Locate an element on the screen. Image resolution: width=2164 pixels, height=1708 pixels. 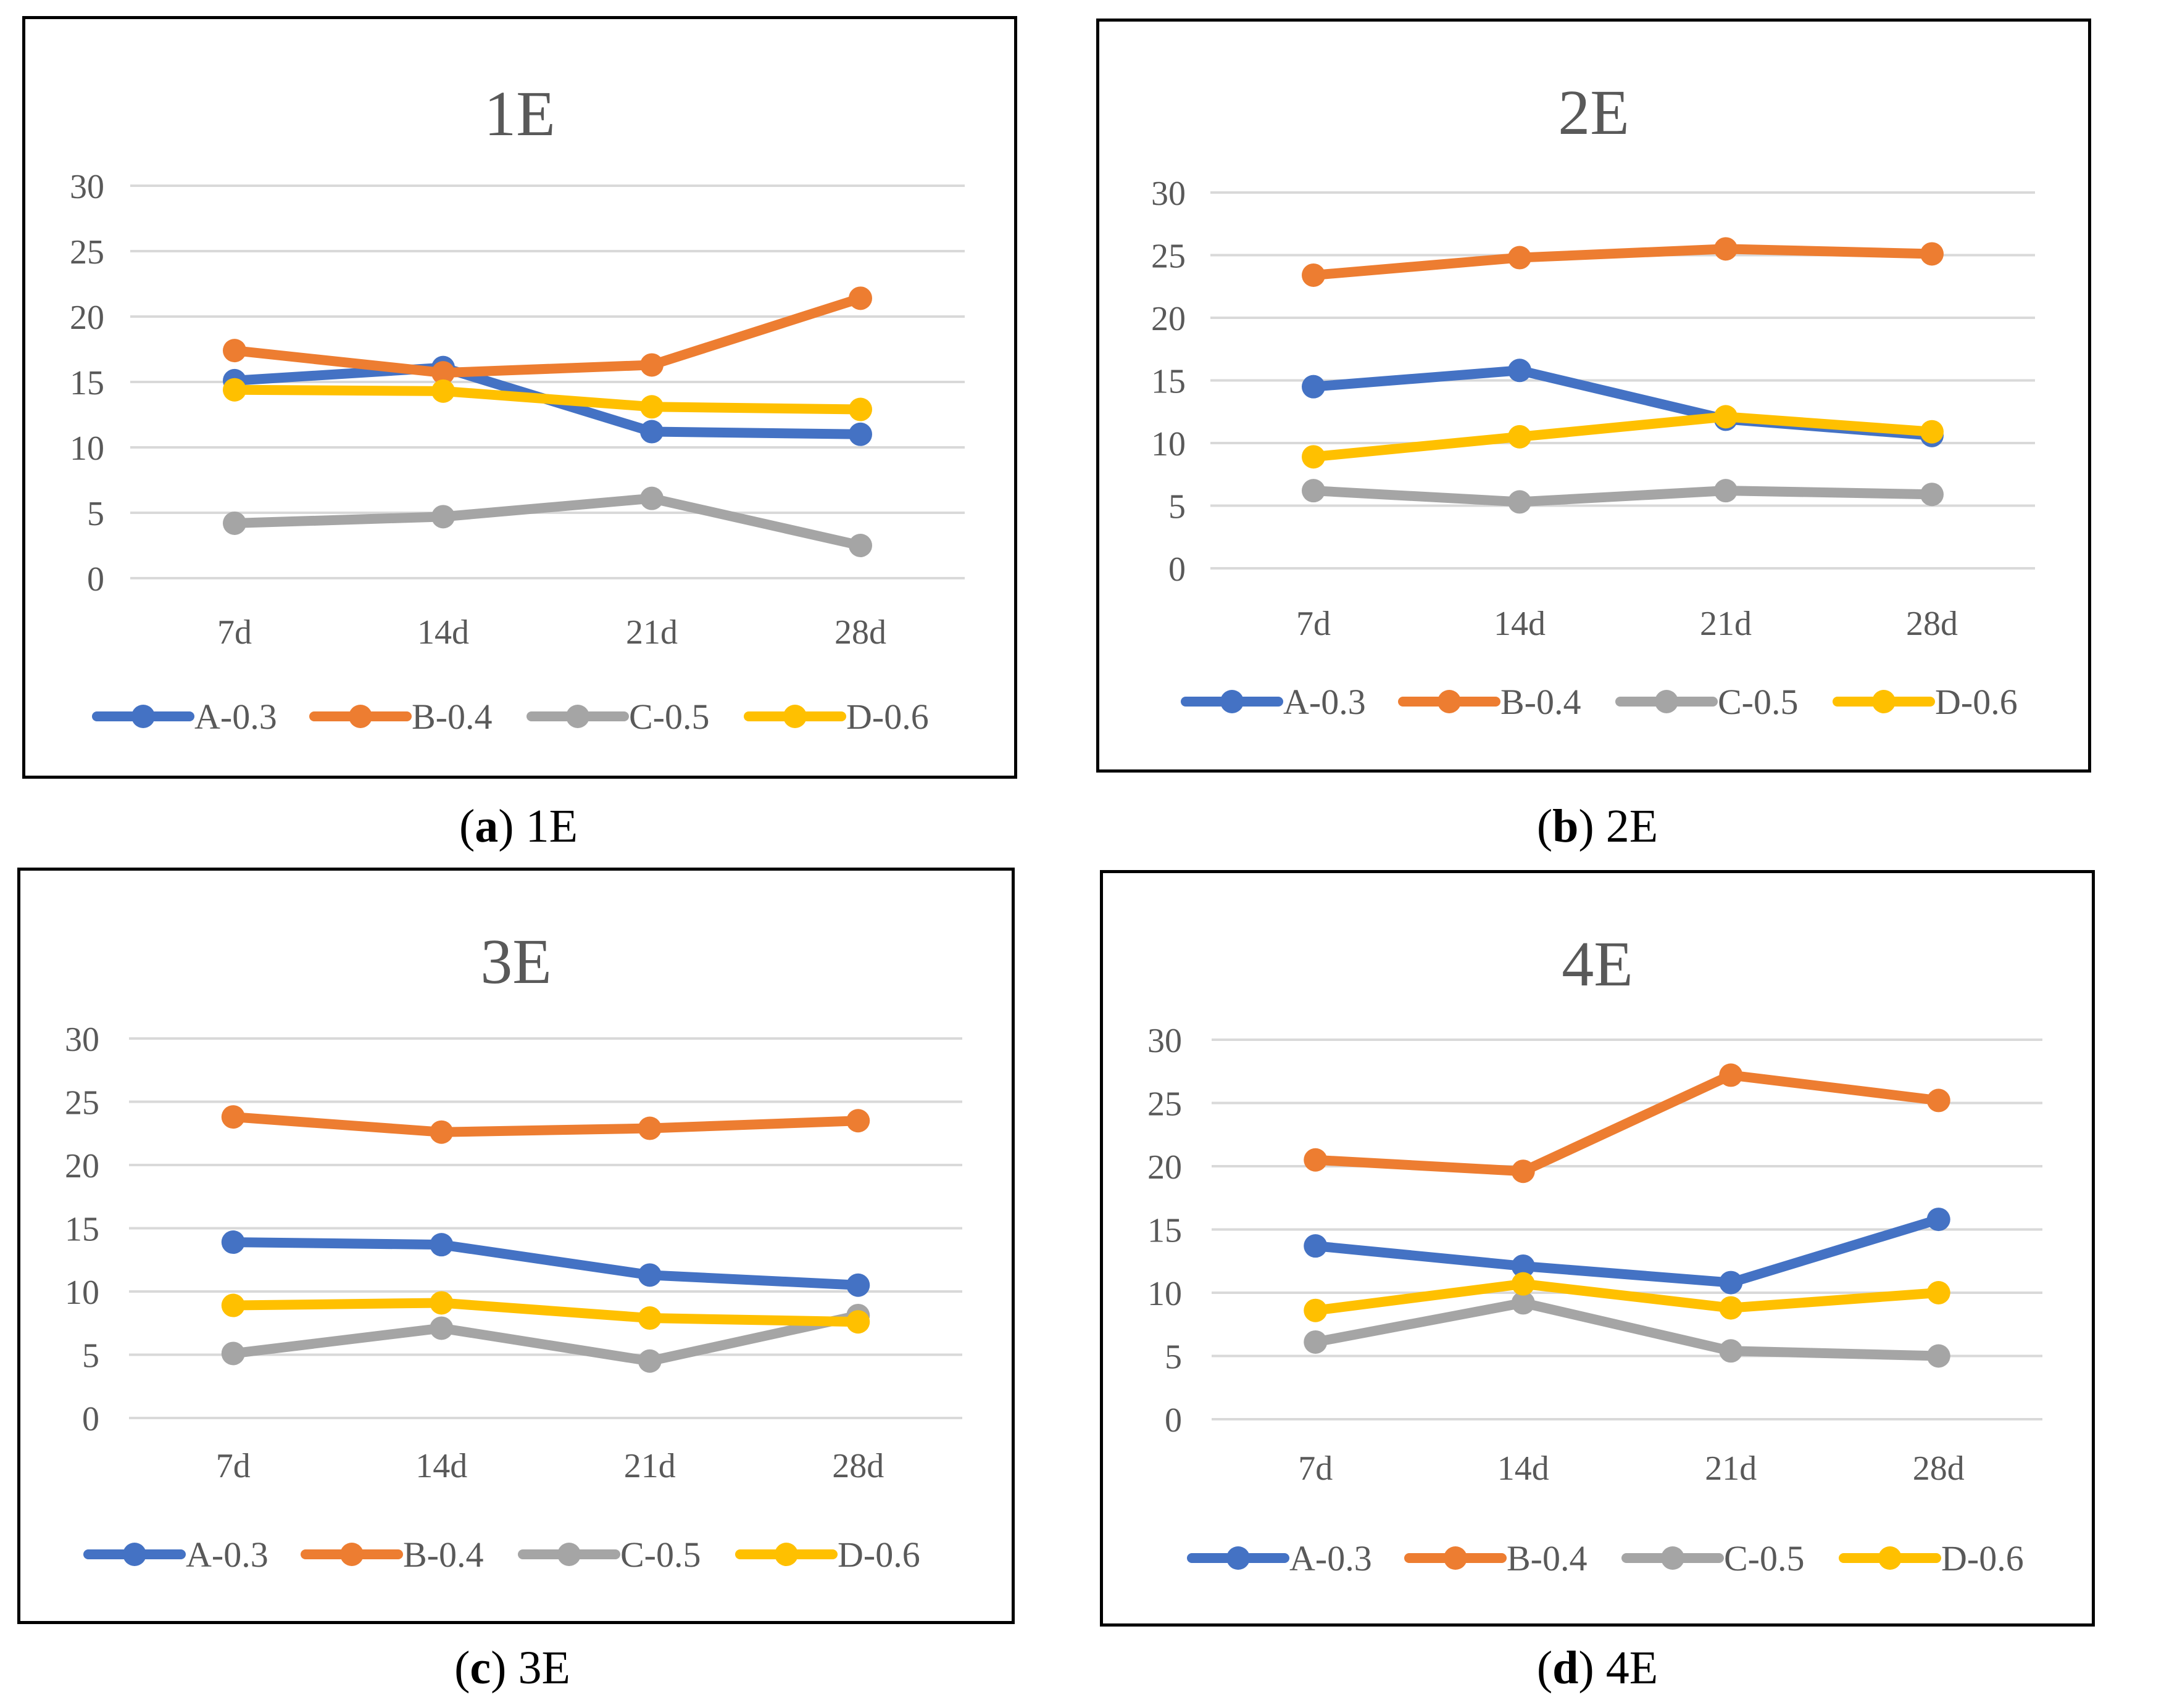
caption-letter-c: c is located at coordinates (480, 1668).